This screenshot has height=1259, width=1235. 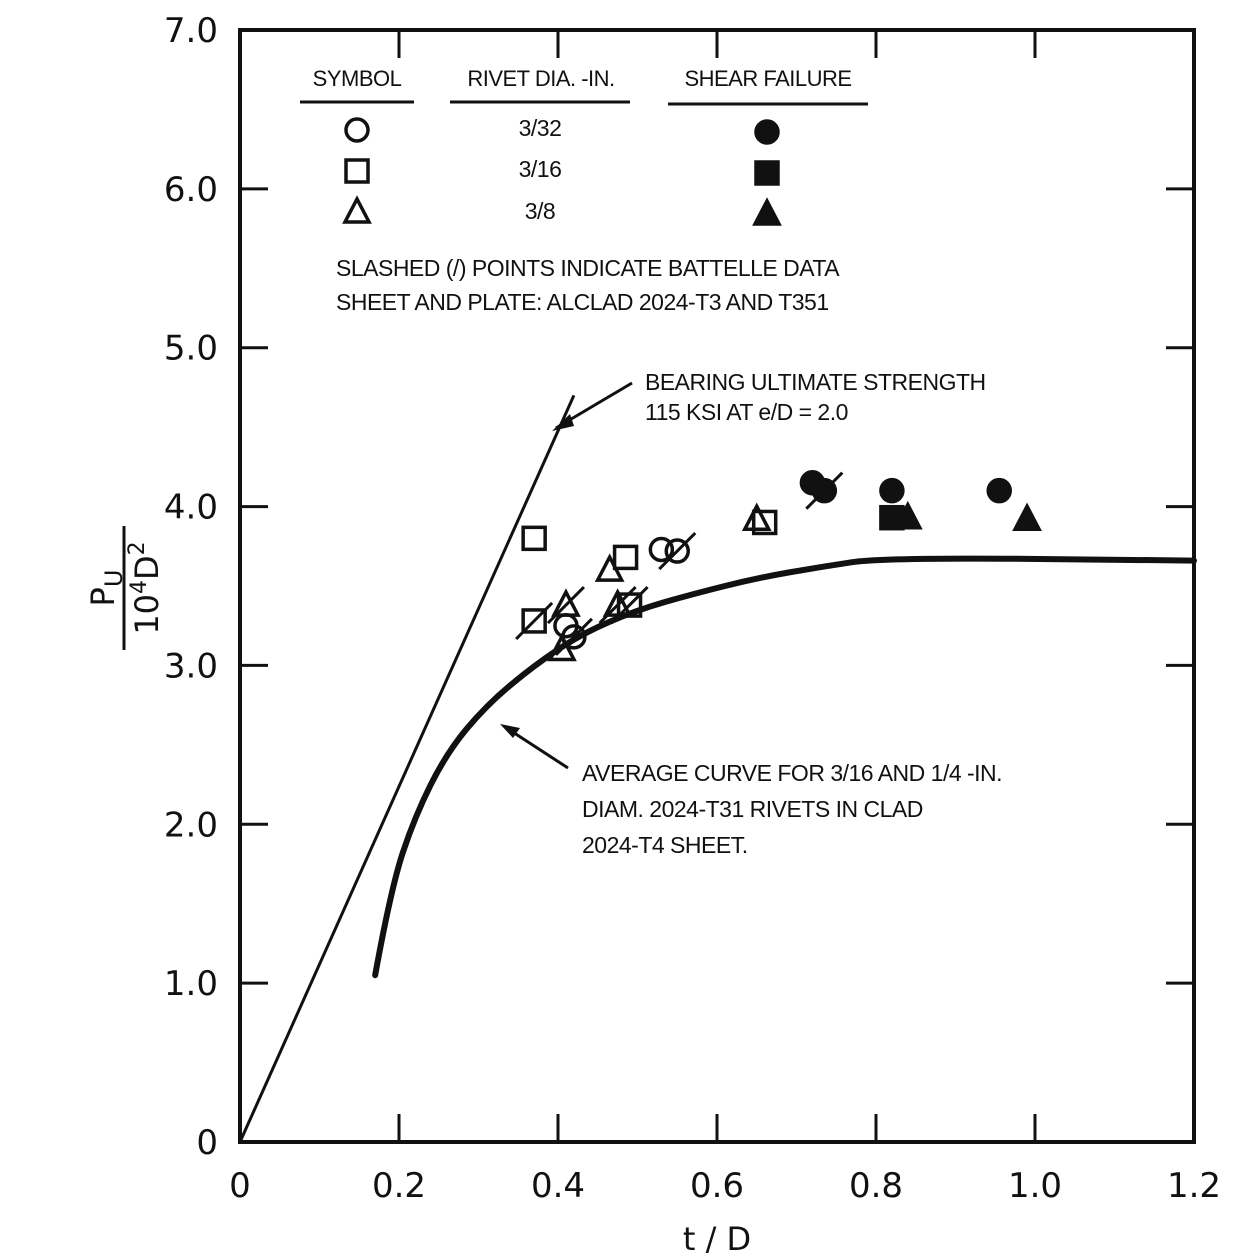 I want to click on svg-text: PU, so click(x=106, y=588).